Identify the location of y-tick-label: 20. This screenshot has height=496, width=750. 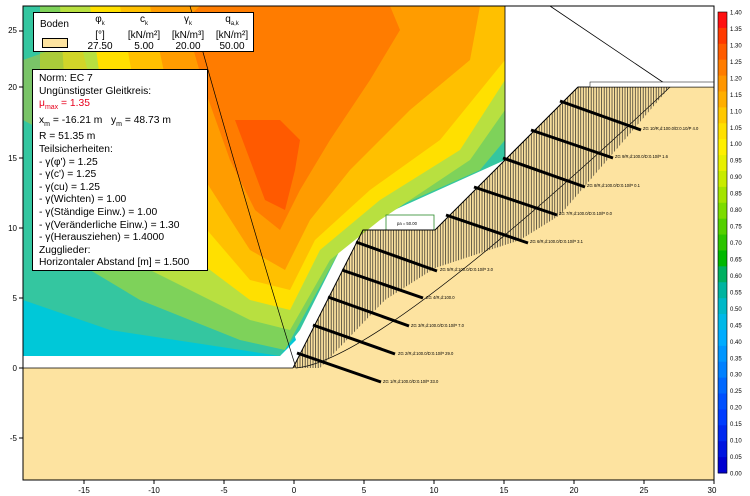
(12, 87).